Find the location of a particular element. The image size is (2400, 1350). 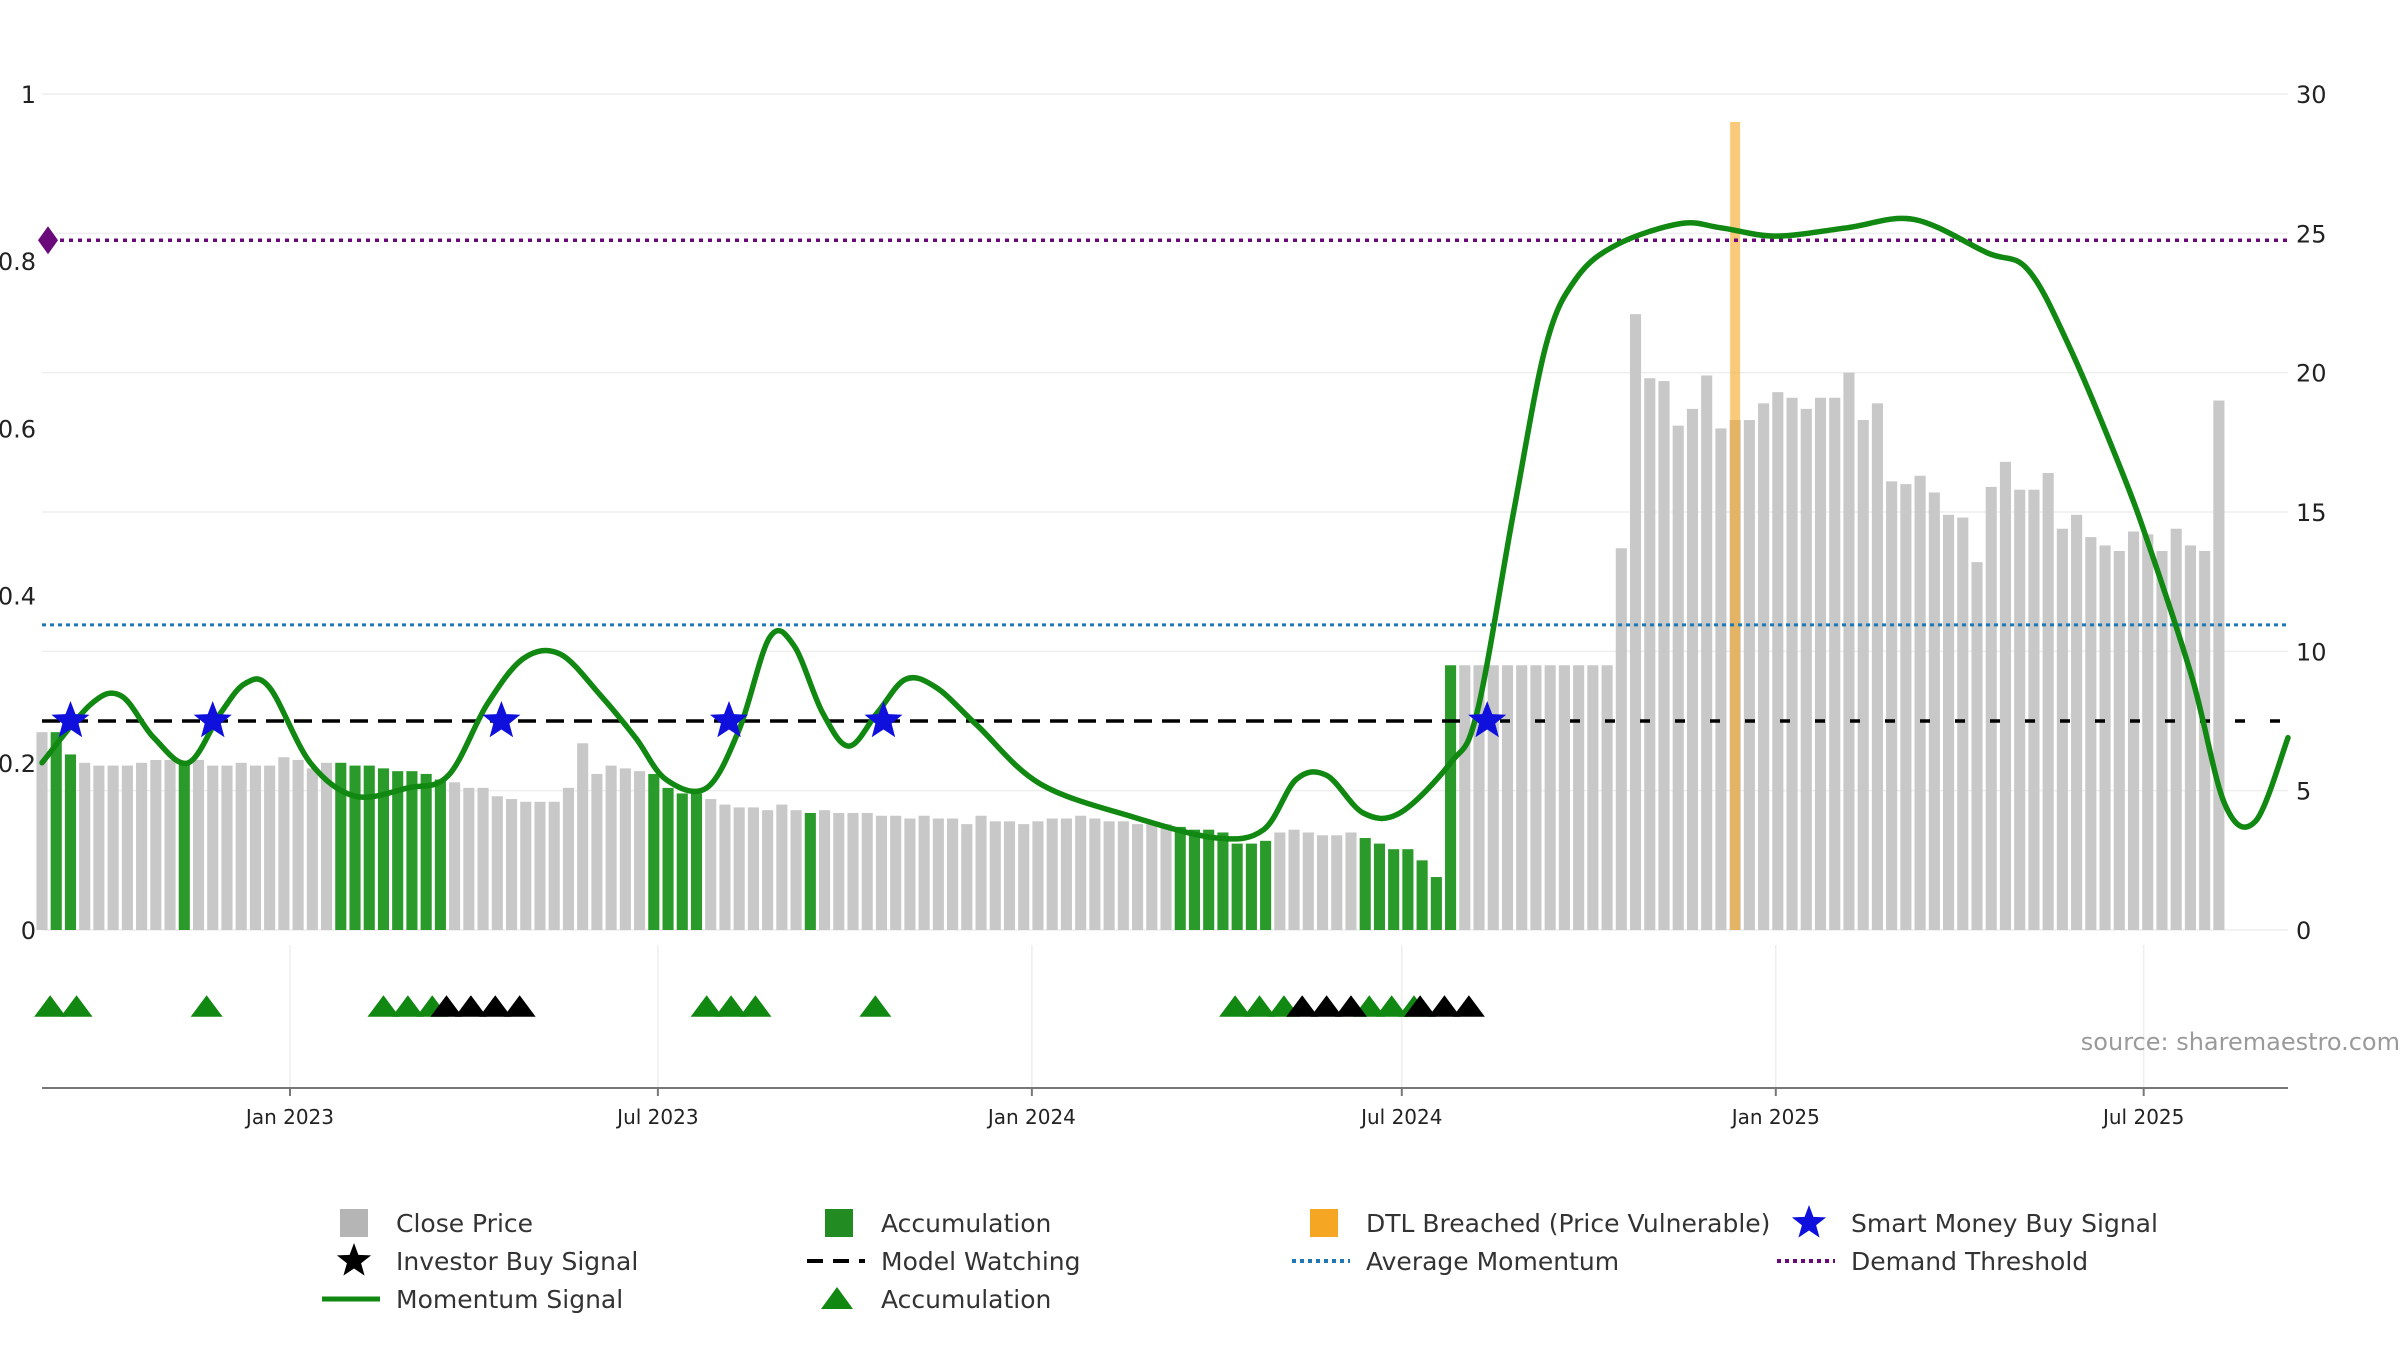

legend-label: Accumulation is located at coordinates (966, 1299).